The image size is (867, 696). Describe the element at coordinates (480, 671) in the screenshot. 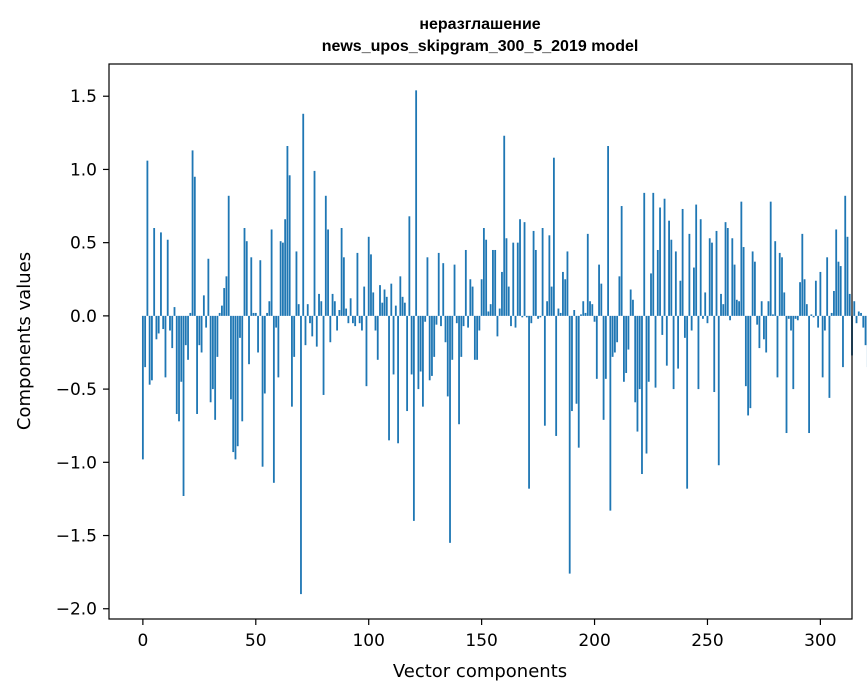

I see `x-axis-label: Vector components` at that location.